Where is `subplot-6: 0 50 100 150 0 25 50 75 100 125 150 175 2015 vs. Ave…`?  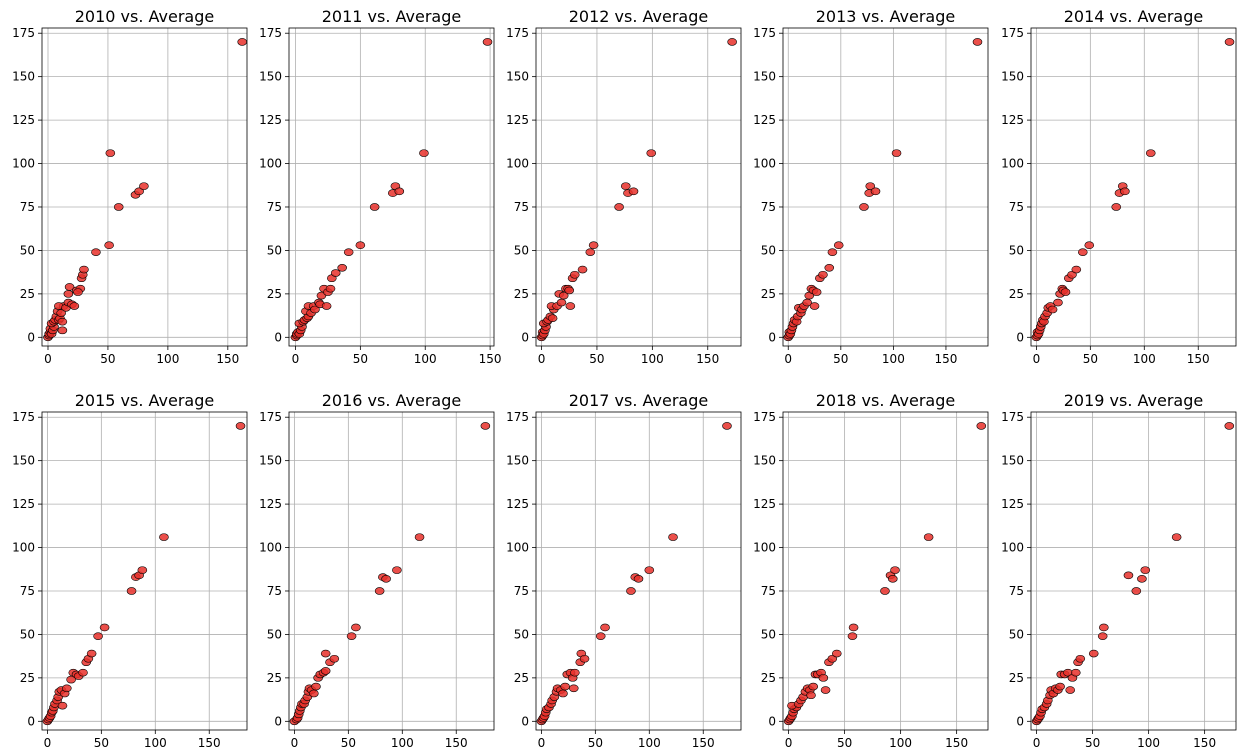
subplot-6: 0 50 100 150 0 25 50 75 100 125 150 175 2015 vs. Ave… is located at coordinates (130, 570).